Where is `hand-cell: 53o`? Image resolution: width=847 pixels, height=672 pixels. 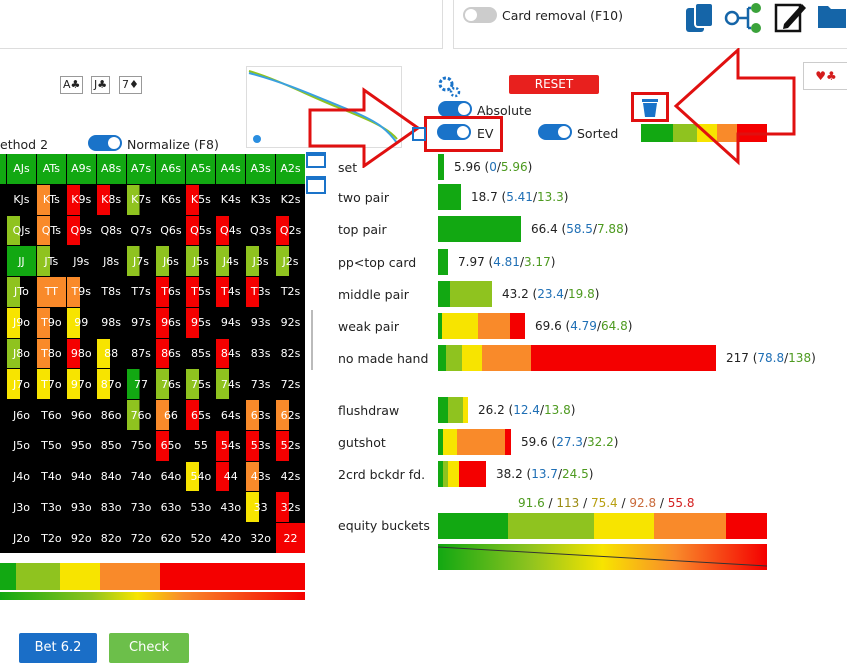 hand-cell: 53o is located at coordinates (201, 507).